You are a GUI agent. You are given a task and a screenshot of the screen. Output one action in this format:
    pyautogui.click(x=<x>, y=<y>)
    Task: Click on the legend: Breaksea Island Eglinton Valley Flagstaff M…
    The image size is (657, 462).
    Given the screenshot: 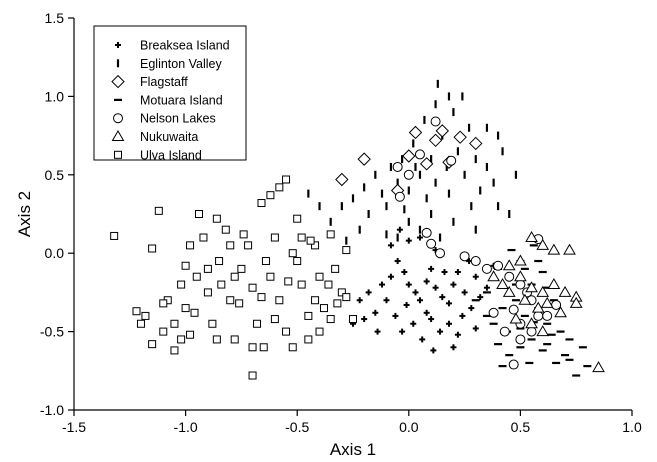 What is the action you would take?
    pyautogui.click(x=170, y=93)
    